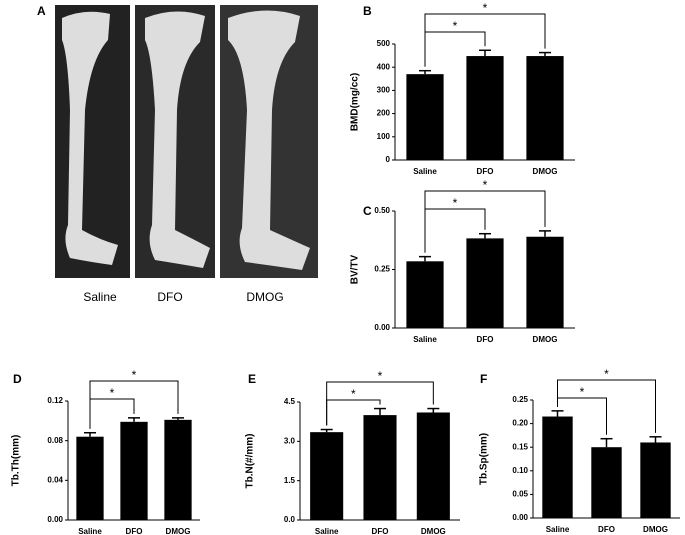  What do you see at coordinates (384, 43) in the screenshot?
I see `y-tick-label: 500` at bounding box center [384, 43].